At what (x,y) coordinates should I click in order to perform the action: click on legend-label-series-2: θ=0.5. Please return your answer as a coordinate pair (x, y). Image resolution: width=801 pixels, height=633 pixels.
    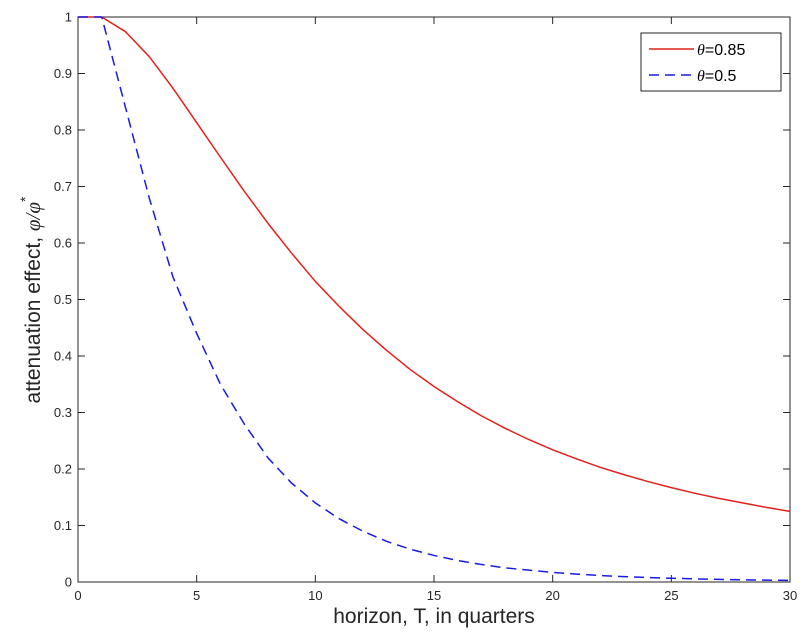
    Looking at the image, I should click on (717, 76).